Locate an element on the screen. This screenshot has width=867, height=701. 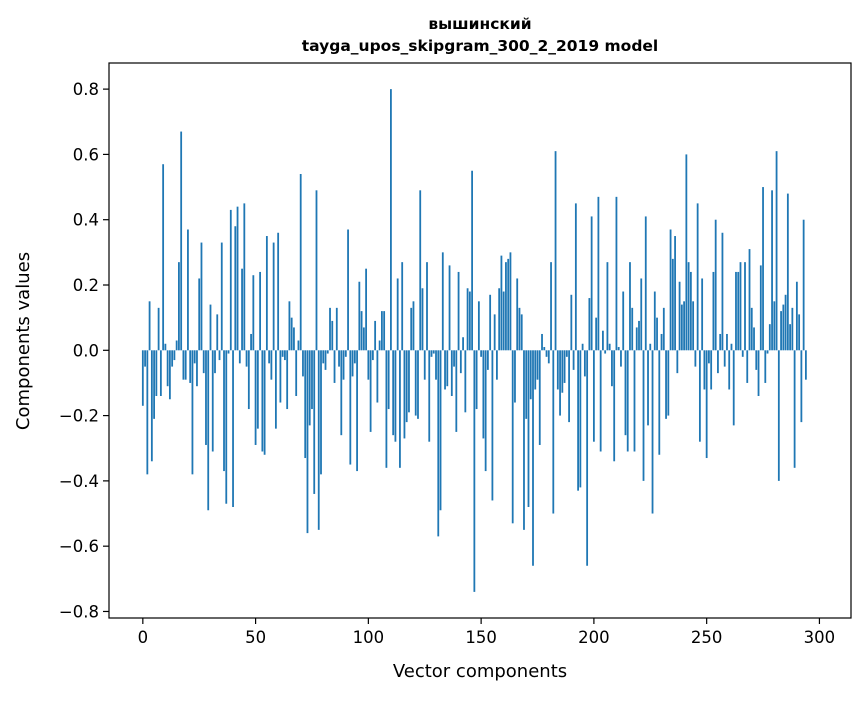
x-tick-label: 100 is located at coordinates (369, 637).